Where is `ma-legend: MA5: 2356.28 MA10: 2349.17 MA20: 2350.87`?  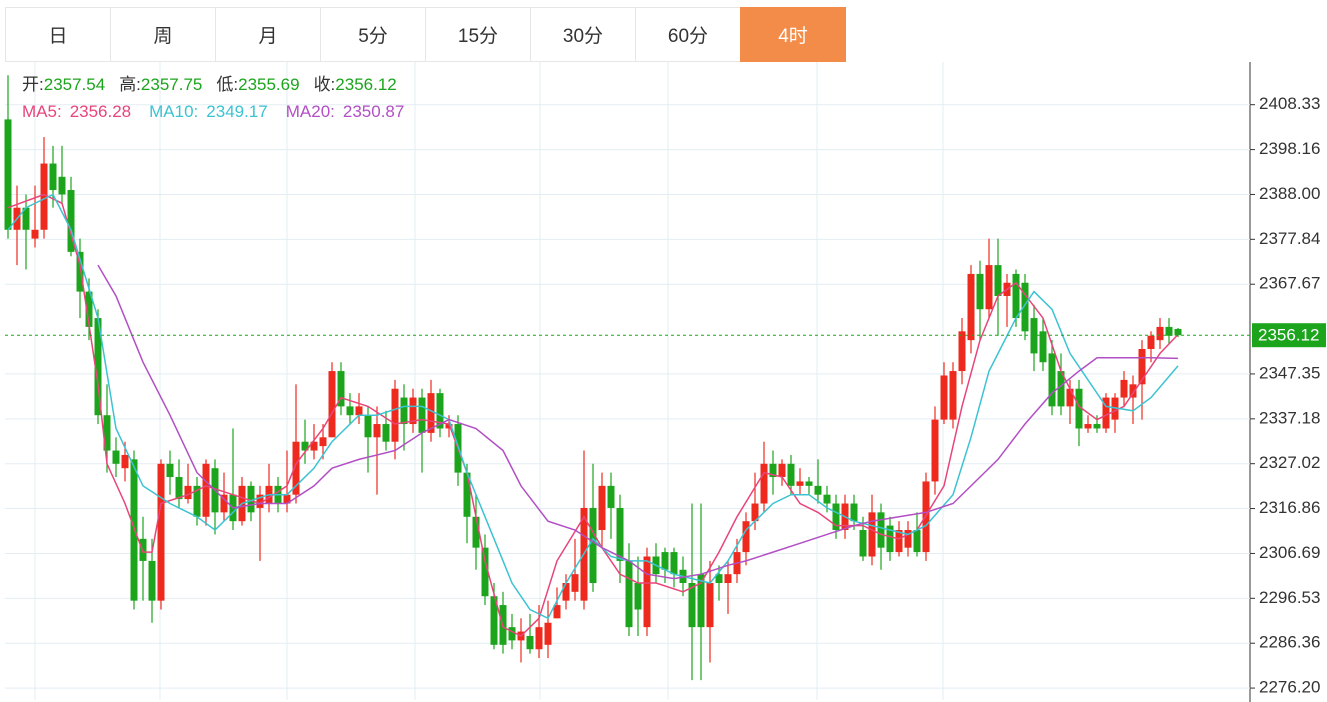
ma-legend: MA5: 2356.28 MA10: 2349.17 MA20: 2350.87 is located at coordinates (213, 111).